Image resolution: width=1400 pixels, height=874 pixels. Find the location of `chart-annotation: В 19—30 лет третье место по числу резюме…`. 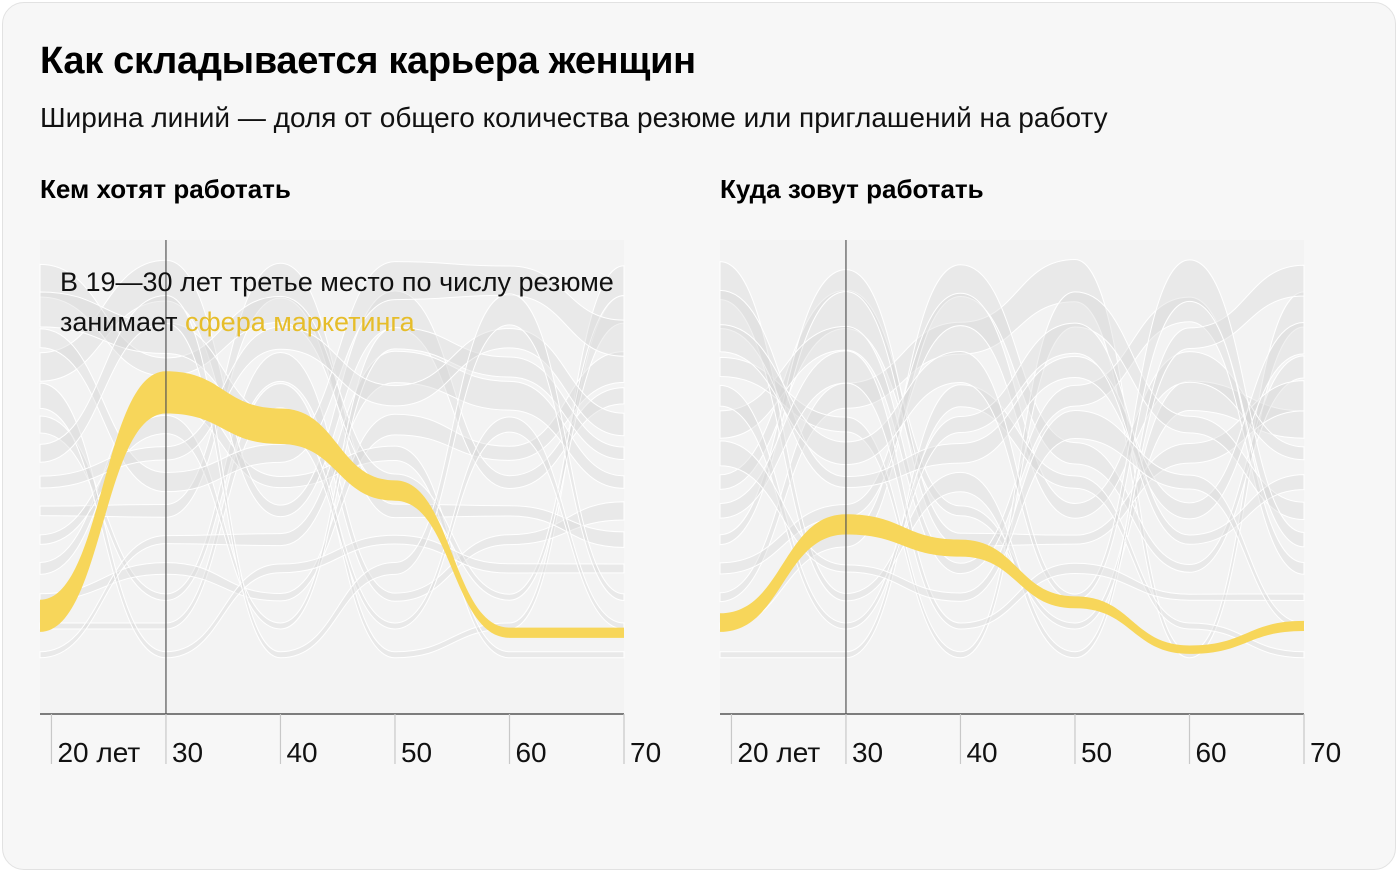

chart-annotation: В 19—30 лет третье место по числу резюме… is located at coordinates (340, 302).